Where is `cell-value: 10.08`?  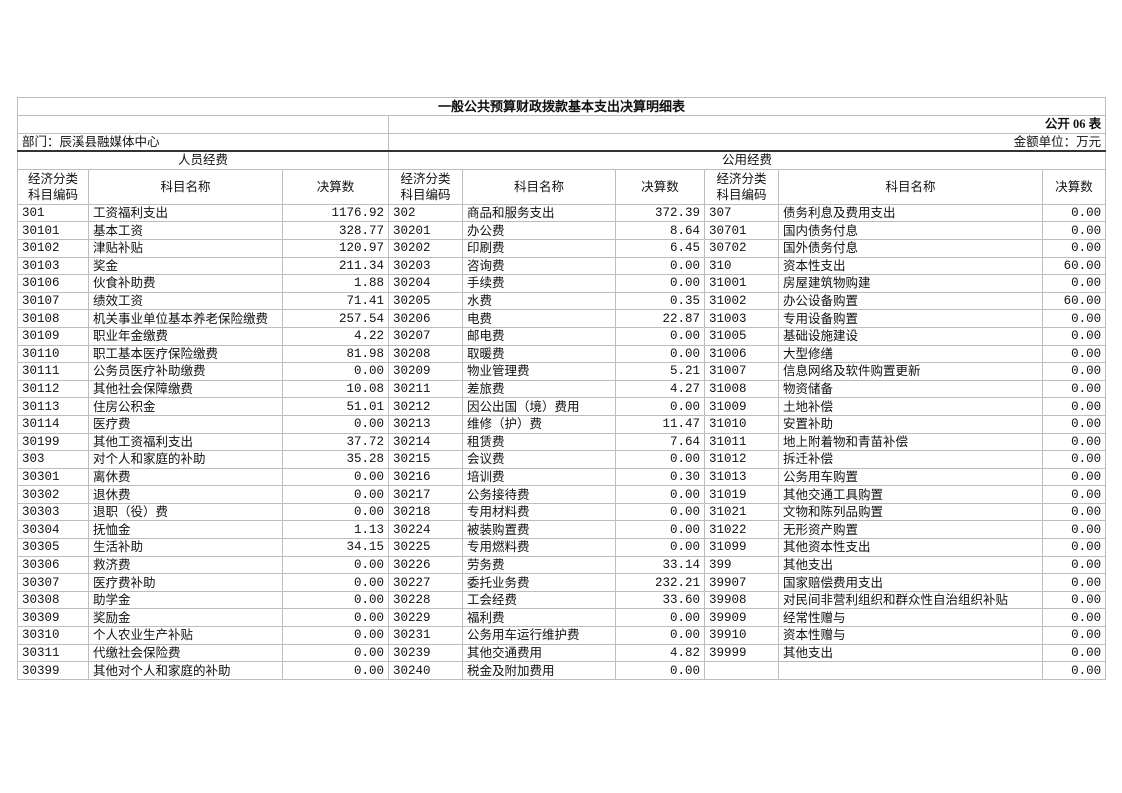 cell-value: 10.08 is located at coordinates (335, 389).